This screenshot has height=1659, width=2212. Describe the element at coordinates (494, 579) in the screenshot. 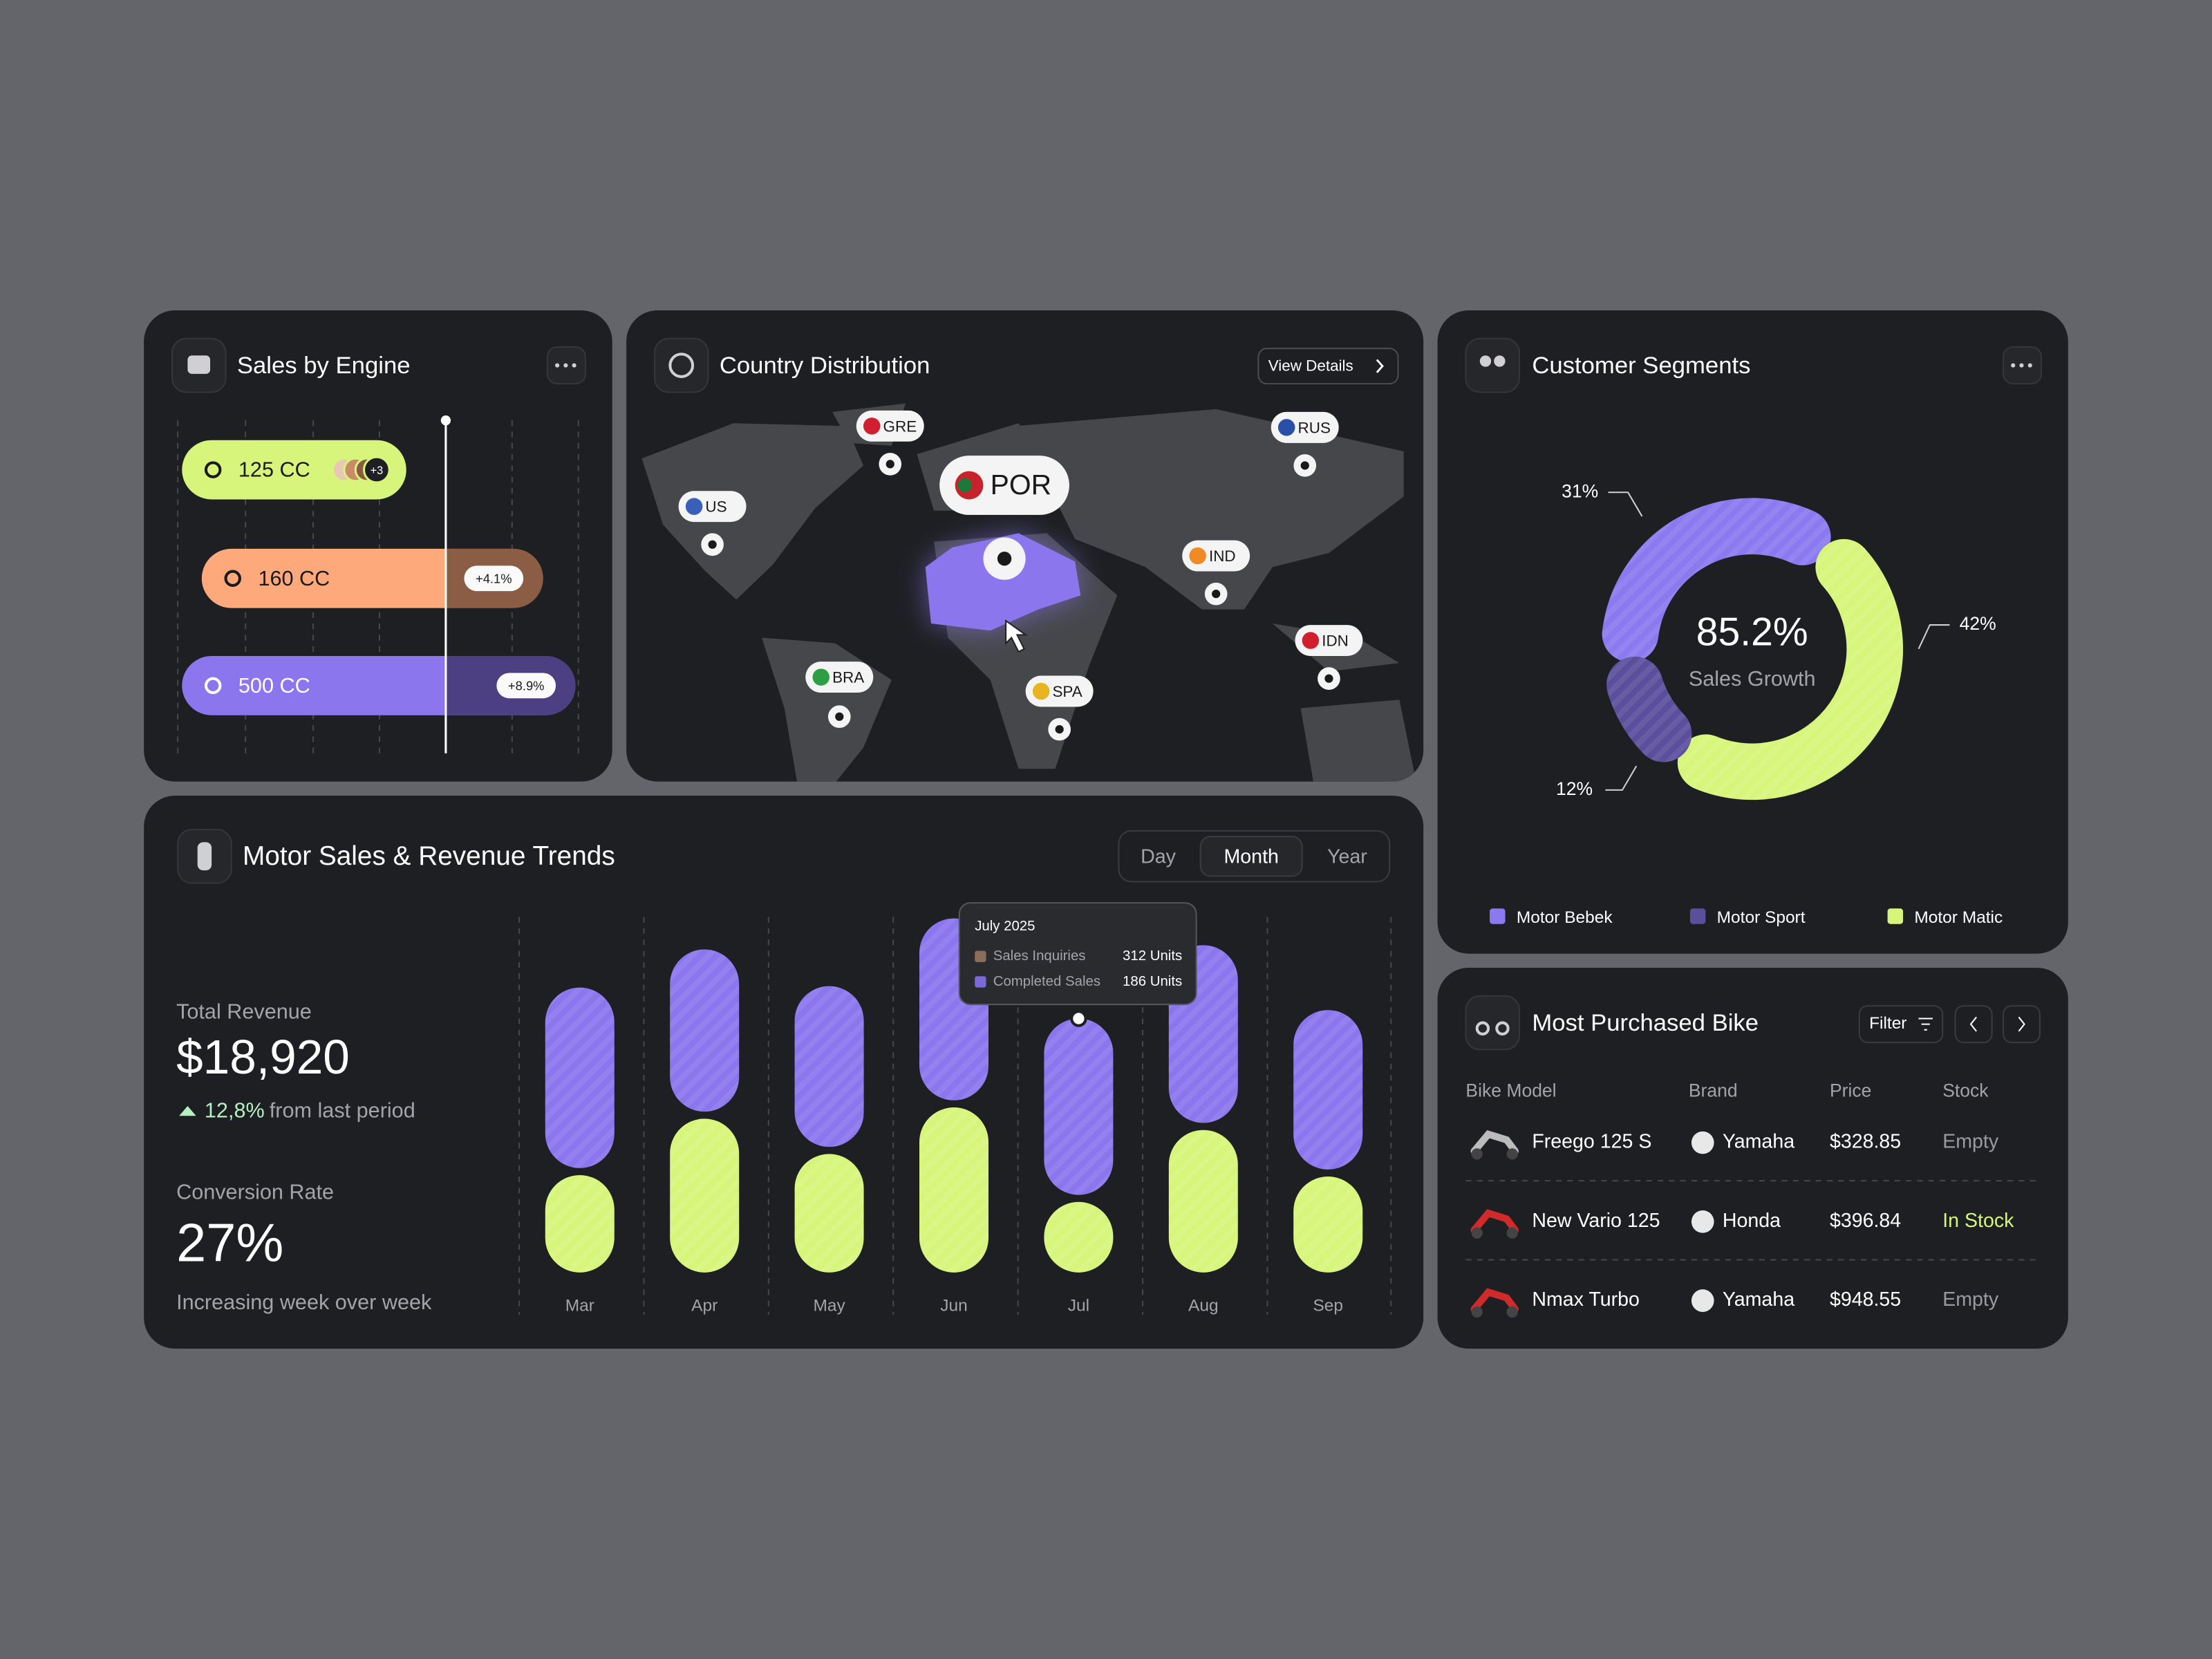

I see `badge-label: +4.1%` at that location.